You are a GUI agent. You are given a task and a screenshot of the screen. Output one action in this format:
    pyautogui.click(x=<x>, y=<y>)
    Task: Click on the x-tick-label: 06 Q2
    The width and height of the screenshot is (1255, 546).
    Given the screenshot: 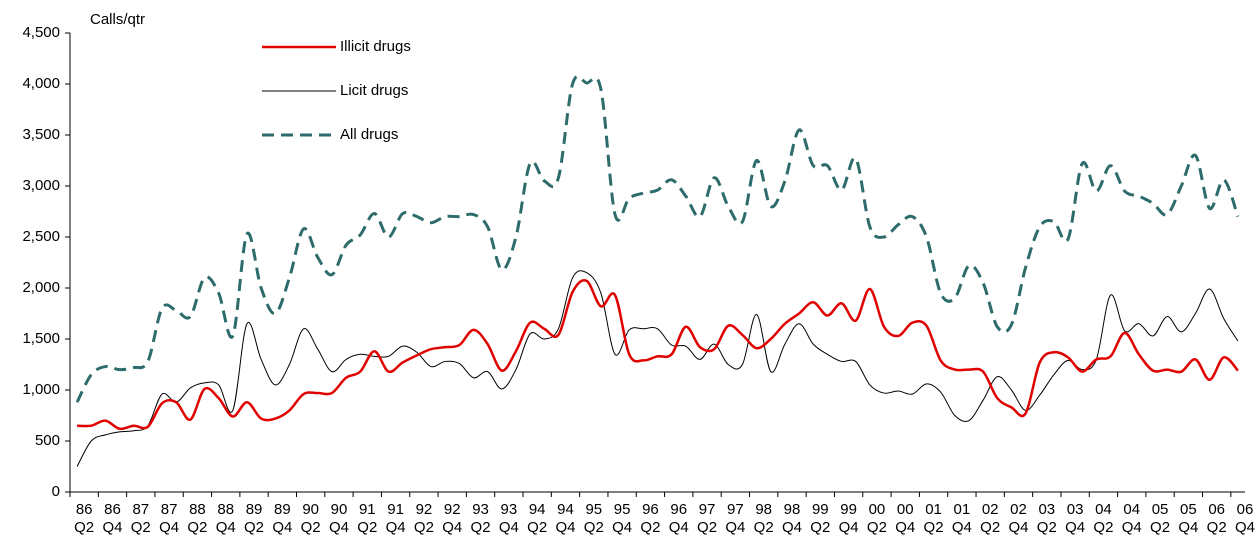 What is the action you would take?
    pyautogui.click(x=1217, y=518)
    